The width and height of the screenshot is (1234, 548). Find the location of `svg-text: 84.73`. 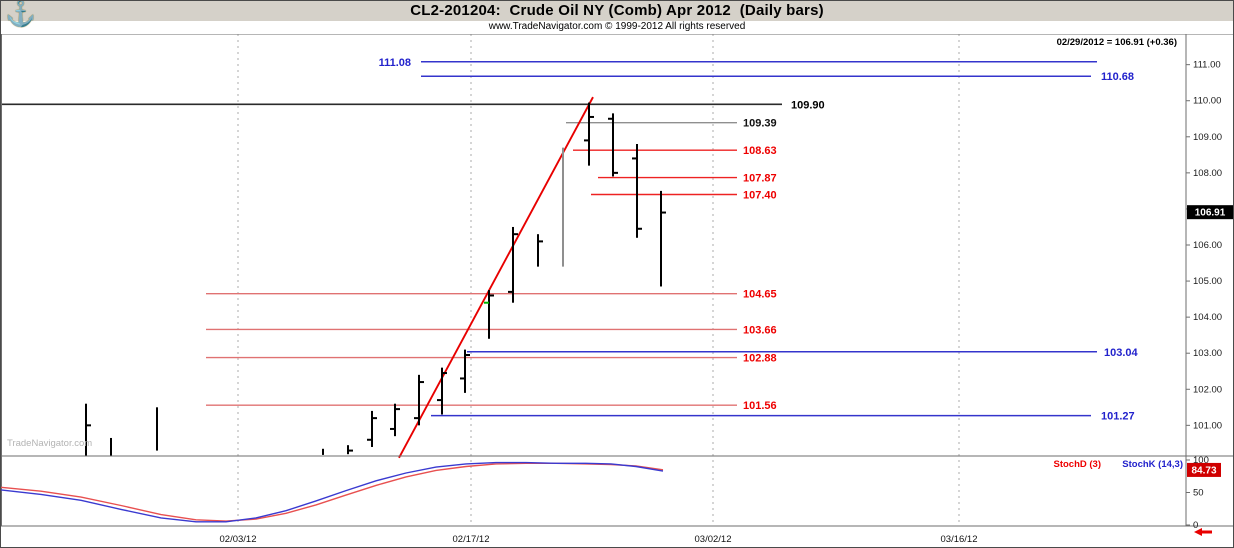

svg-text: 84.73 is located at coordinates (1203, 470).